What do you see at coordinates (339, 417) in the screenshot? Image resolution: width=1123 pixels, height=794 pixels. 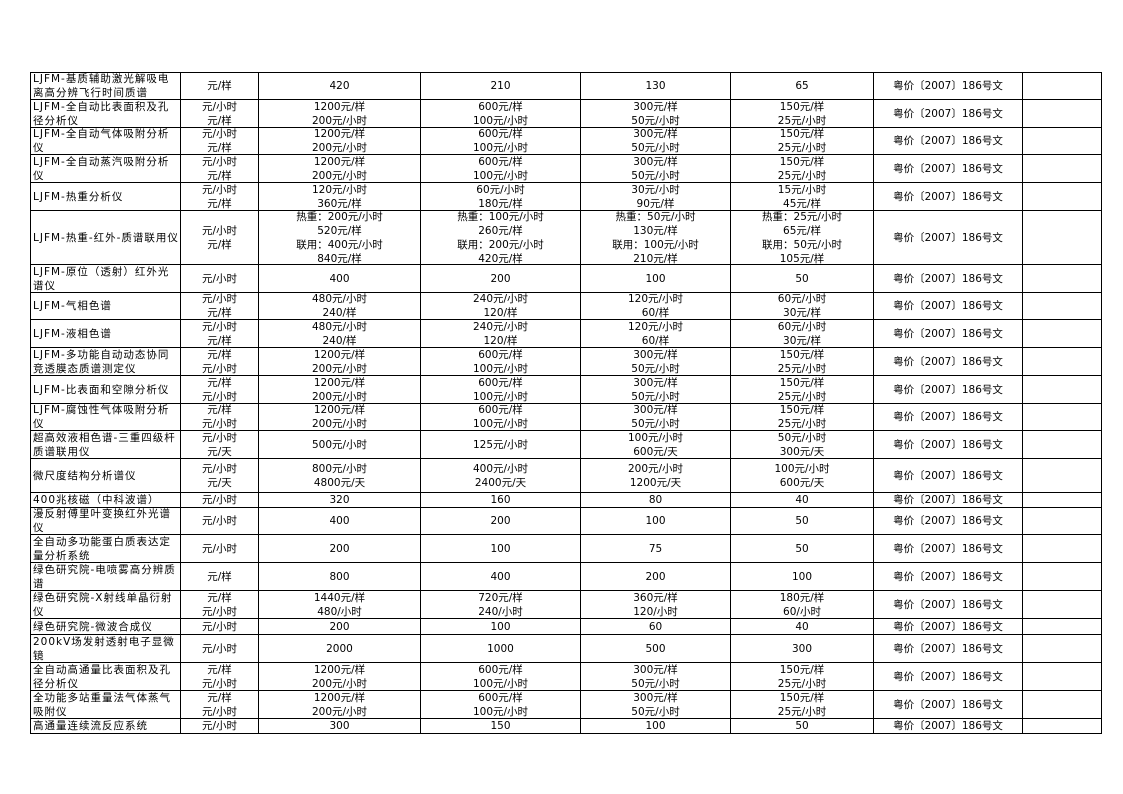 I see `price-cell-1: 1200元/样 200元/小时` at bounding box center [339, 417].